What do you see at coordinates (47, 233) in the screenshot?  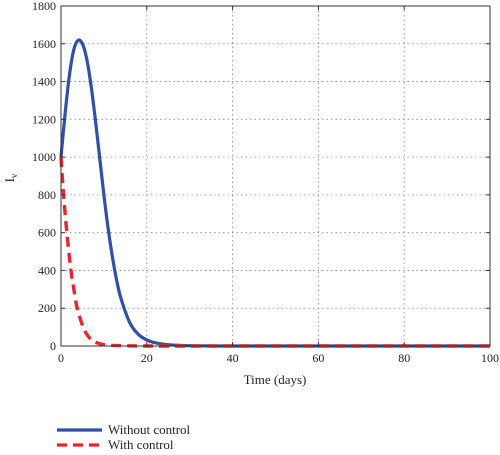 I see `y-tick-label: 600` at bounding box center [47, 233].